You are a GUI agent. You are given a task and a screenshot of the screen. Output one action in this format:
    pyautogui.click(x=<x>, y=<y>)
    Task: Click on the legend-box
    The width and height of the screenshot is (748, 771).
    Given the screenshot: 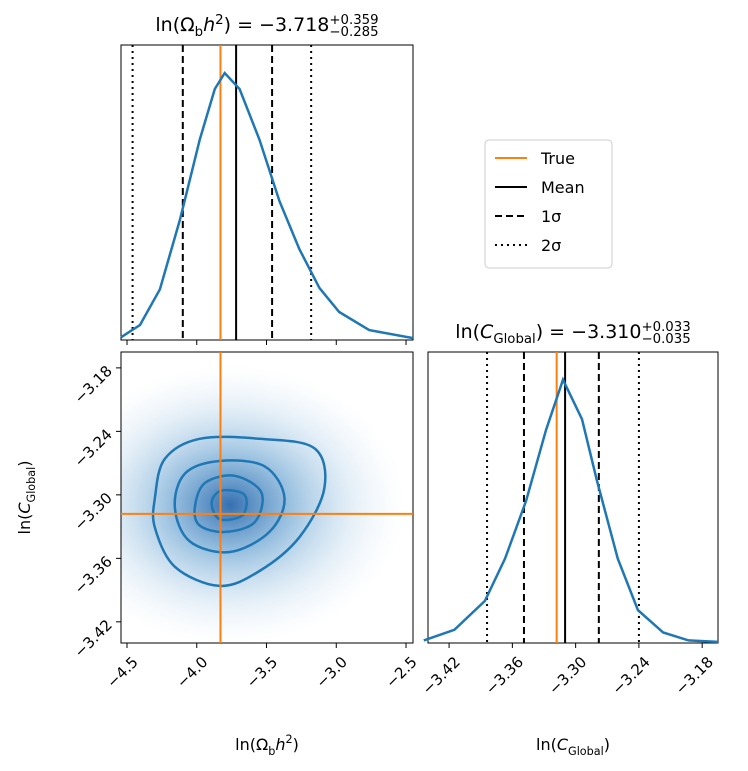 What is the action you would take?
    pyautogui.click(x=548, y=204)
    